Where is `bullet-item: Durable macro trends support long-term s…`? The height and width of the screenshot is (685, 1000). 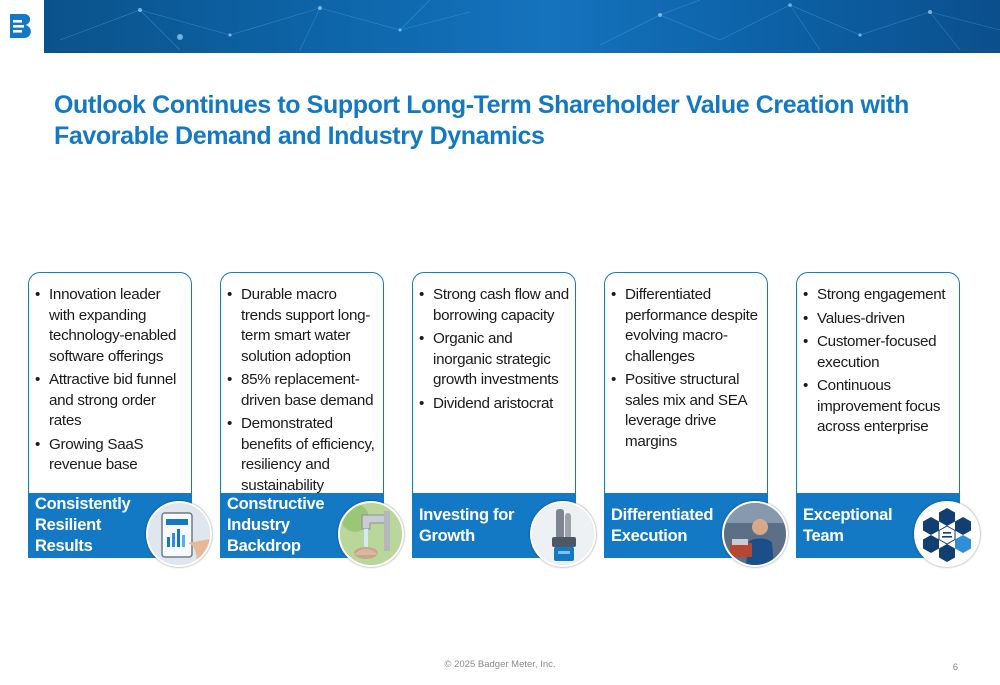 bullet-item: Durable macro trends support long-term s… is located at coordinates (302, 326).